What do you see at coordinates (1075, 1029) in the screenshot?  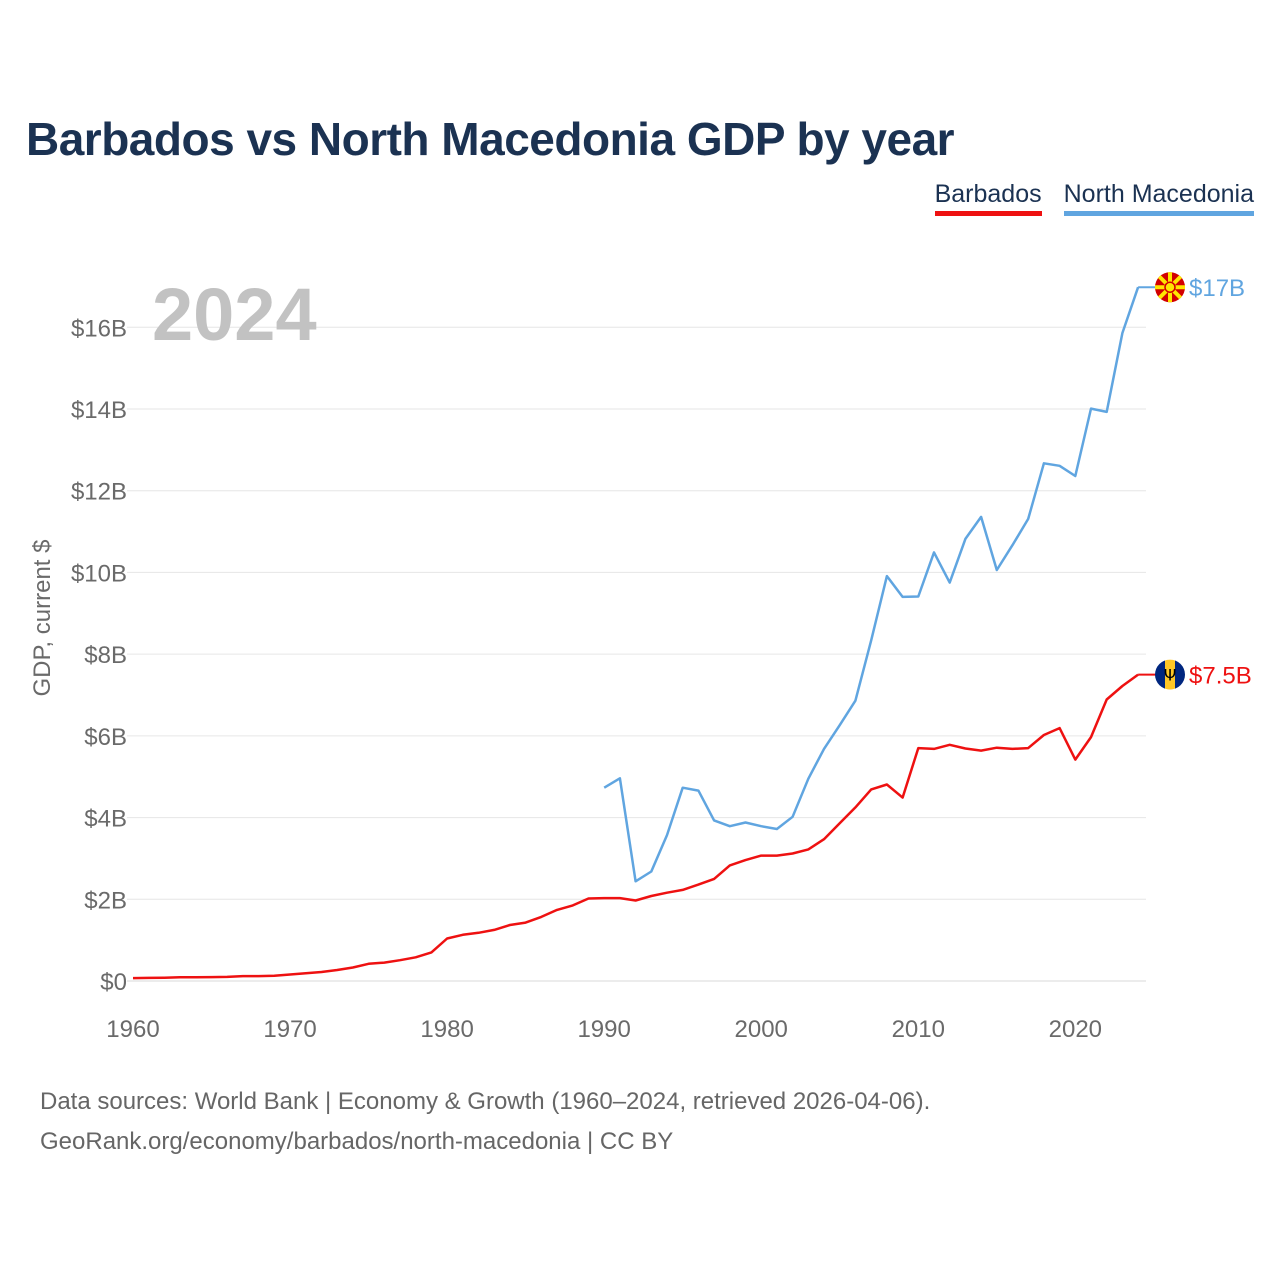 I see `x-tick-label: 2020` at bounding box center [1075, 1029].